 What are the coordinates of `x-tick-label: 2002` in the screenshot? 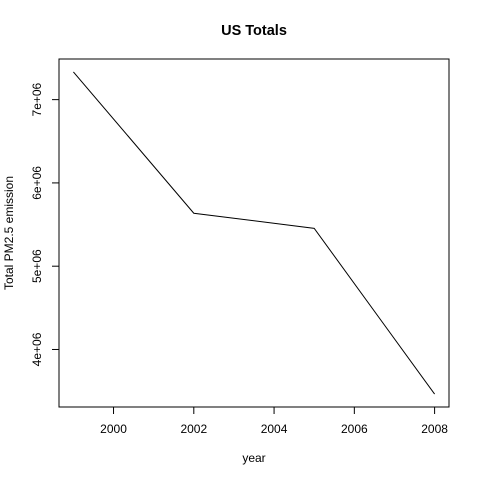 It's located at (193, 429).